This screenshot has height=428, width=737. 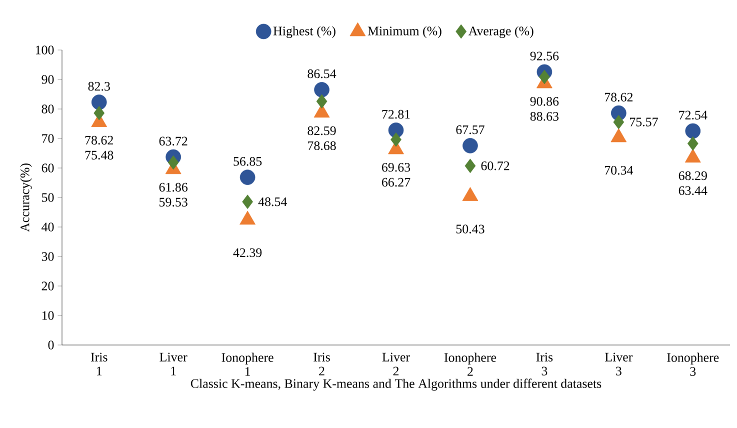 What do you see at coordinates (470, 129) in the screenshot?
I see `data-label: 67.57` at bounding box center [470, 129].